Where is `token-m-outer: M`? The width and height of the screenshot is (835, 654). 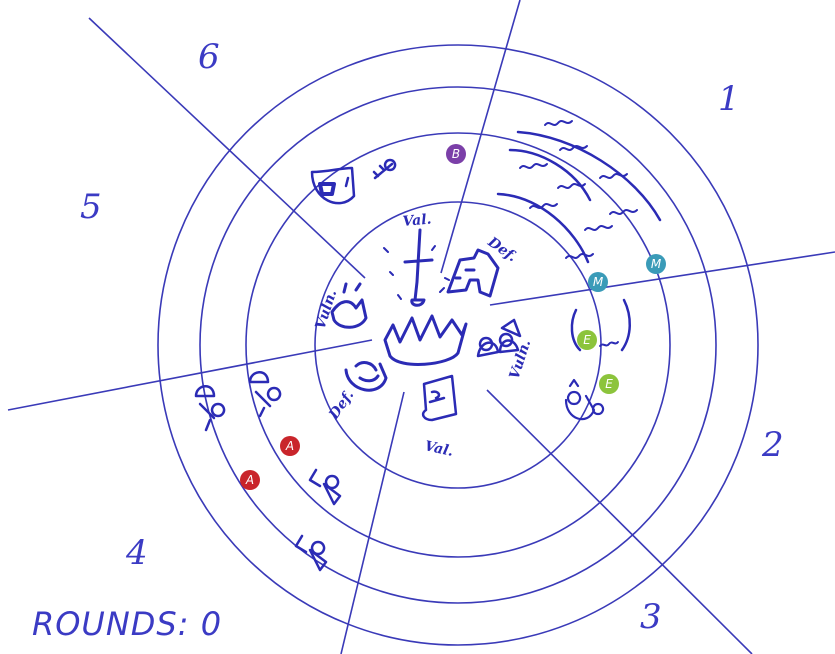 token-m-outer: M is located at coordinates (656, 264).